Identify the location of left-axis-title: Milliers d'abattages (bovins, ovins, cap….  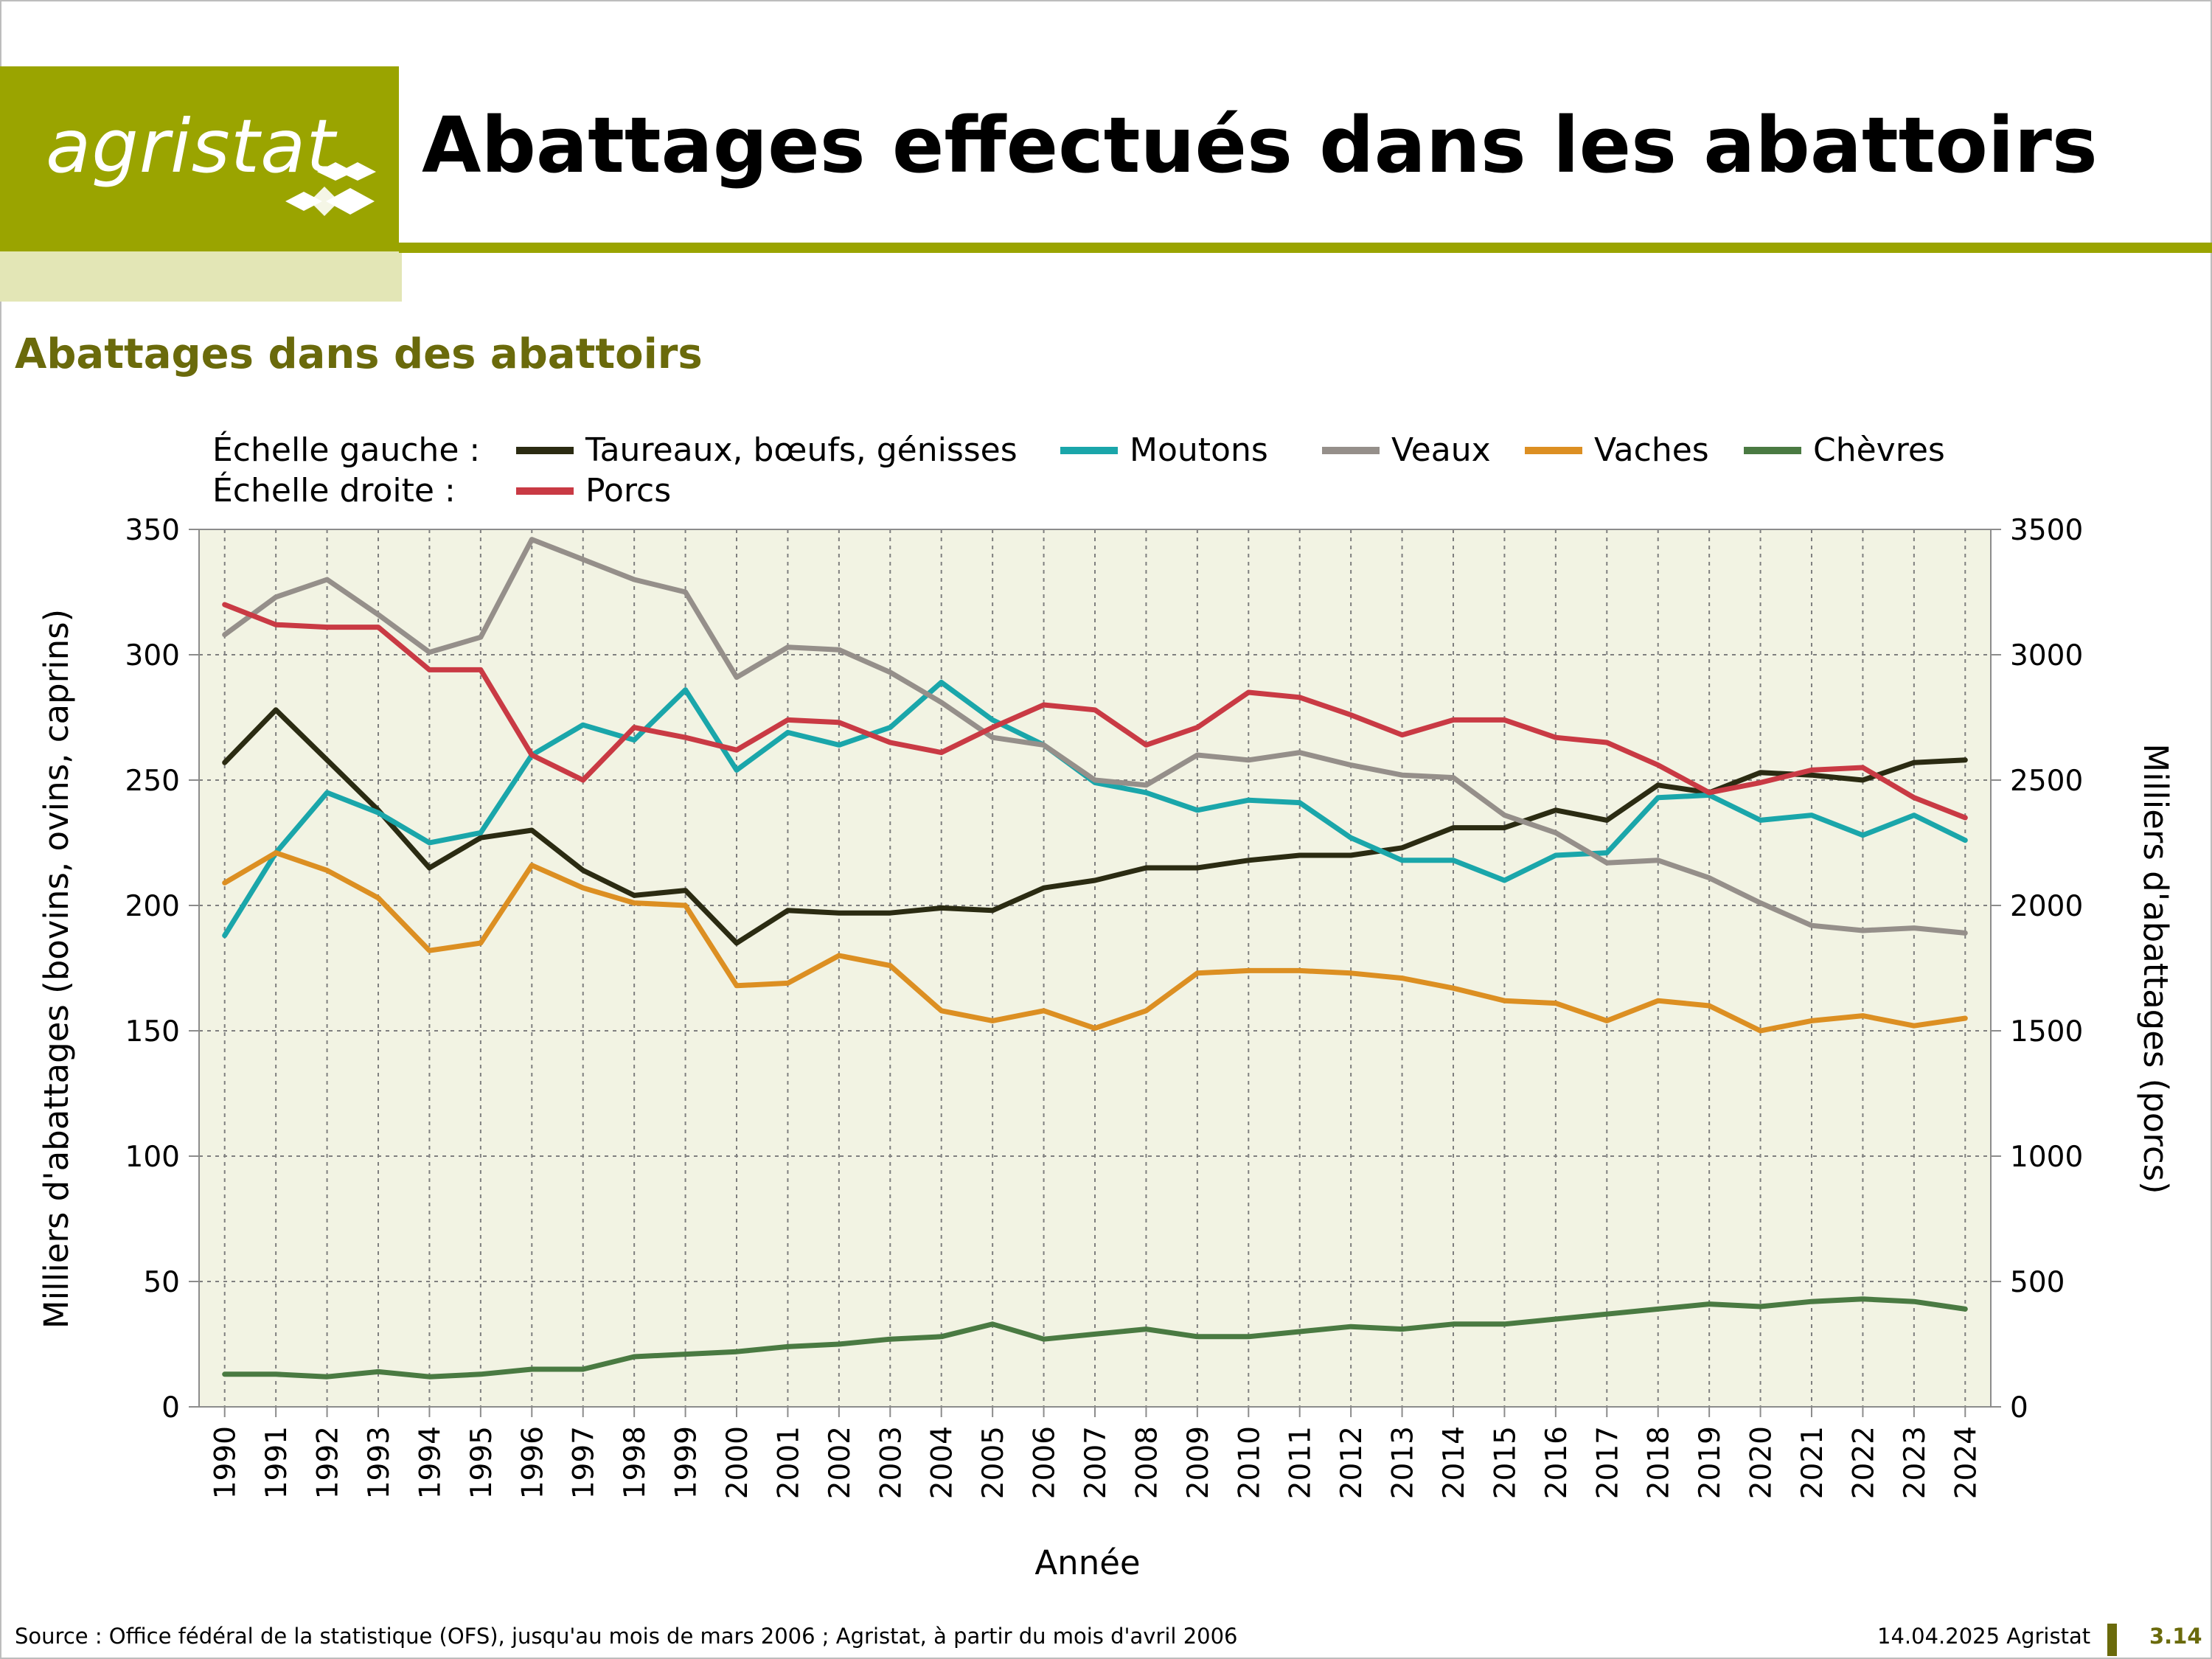
(56, 969).